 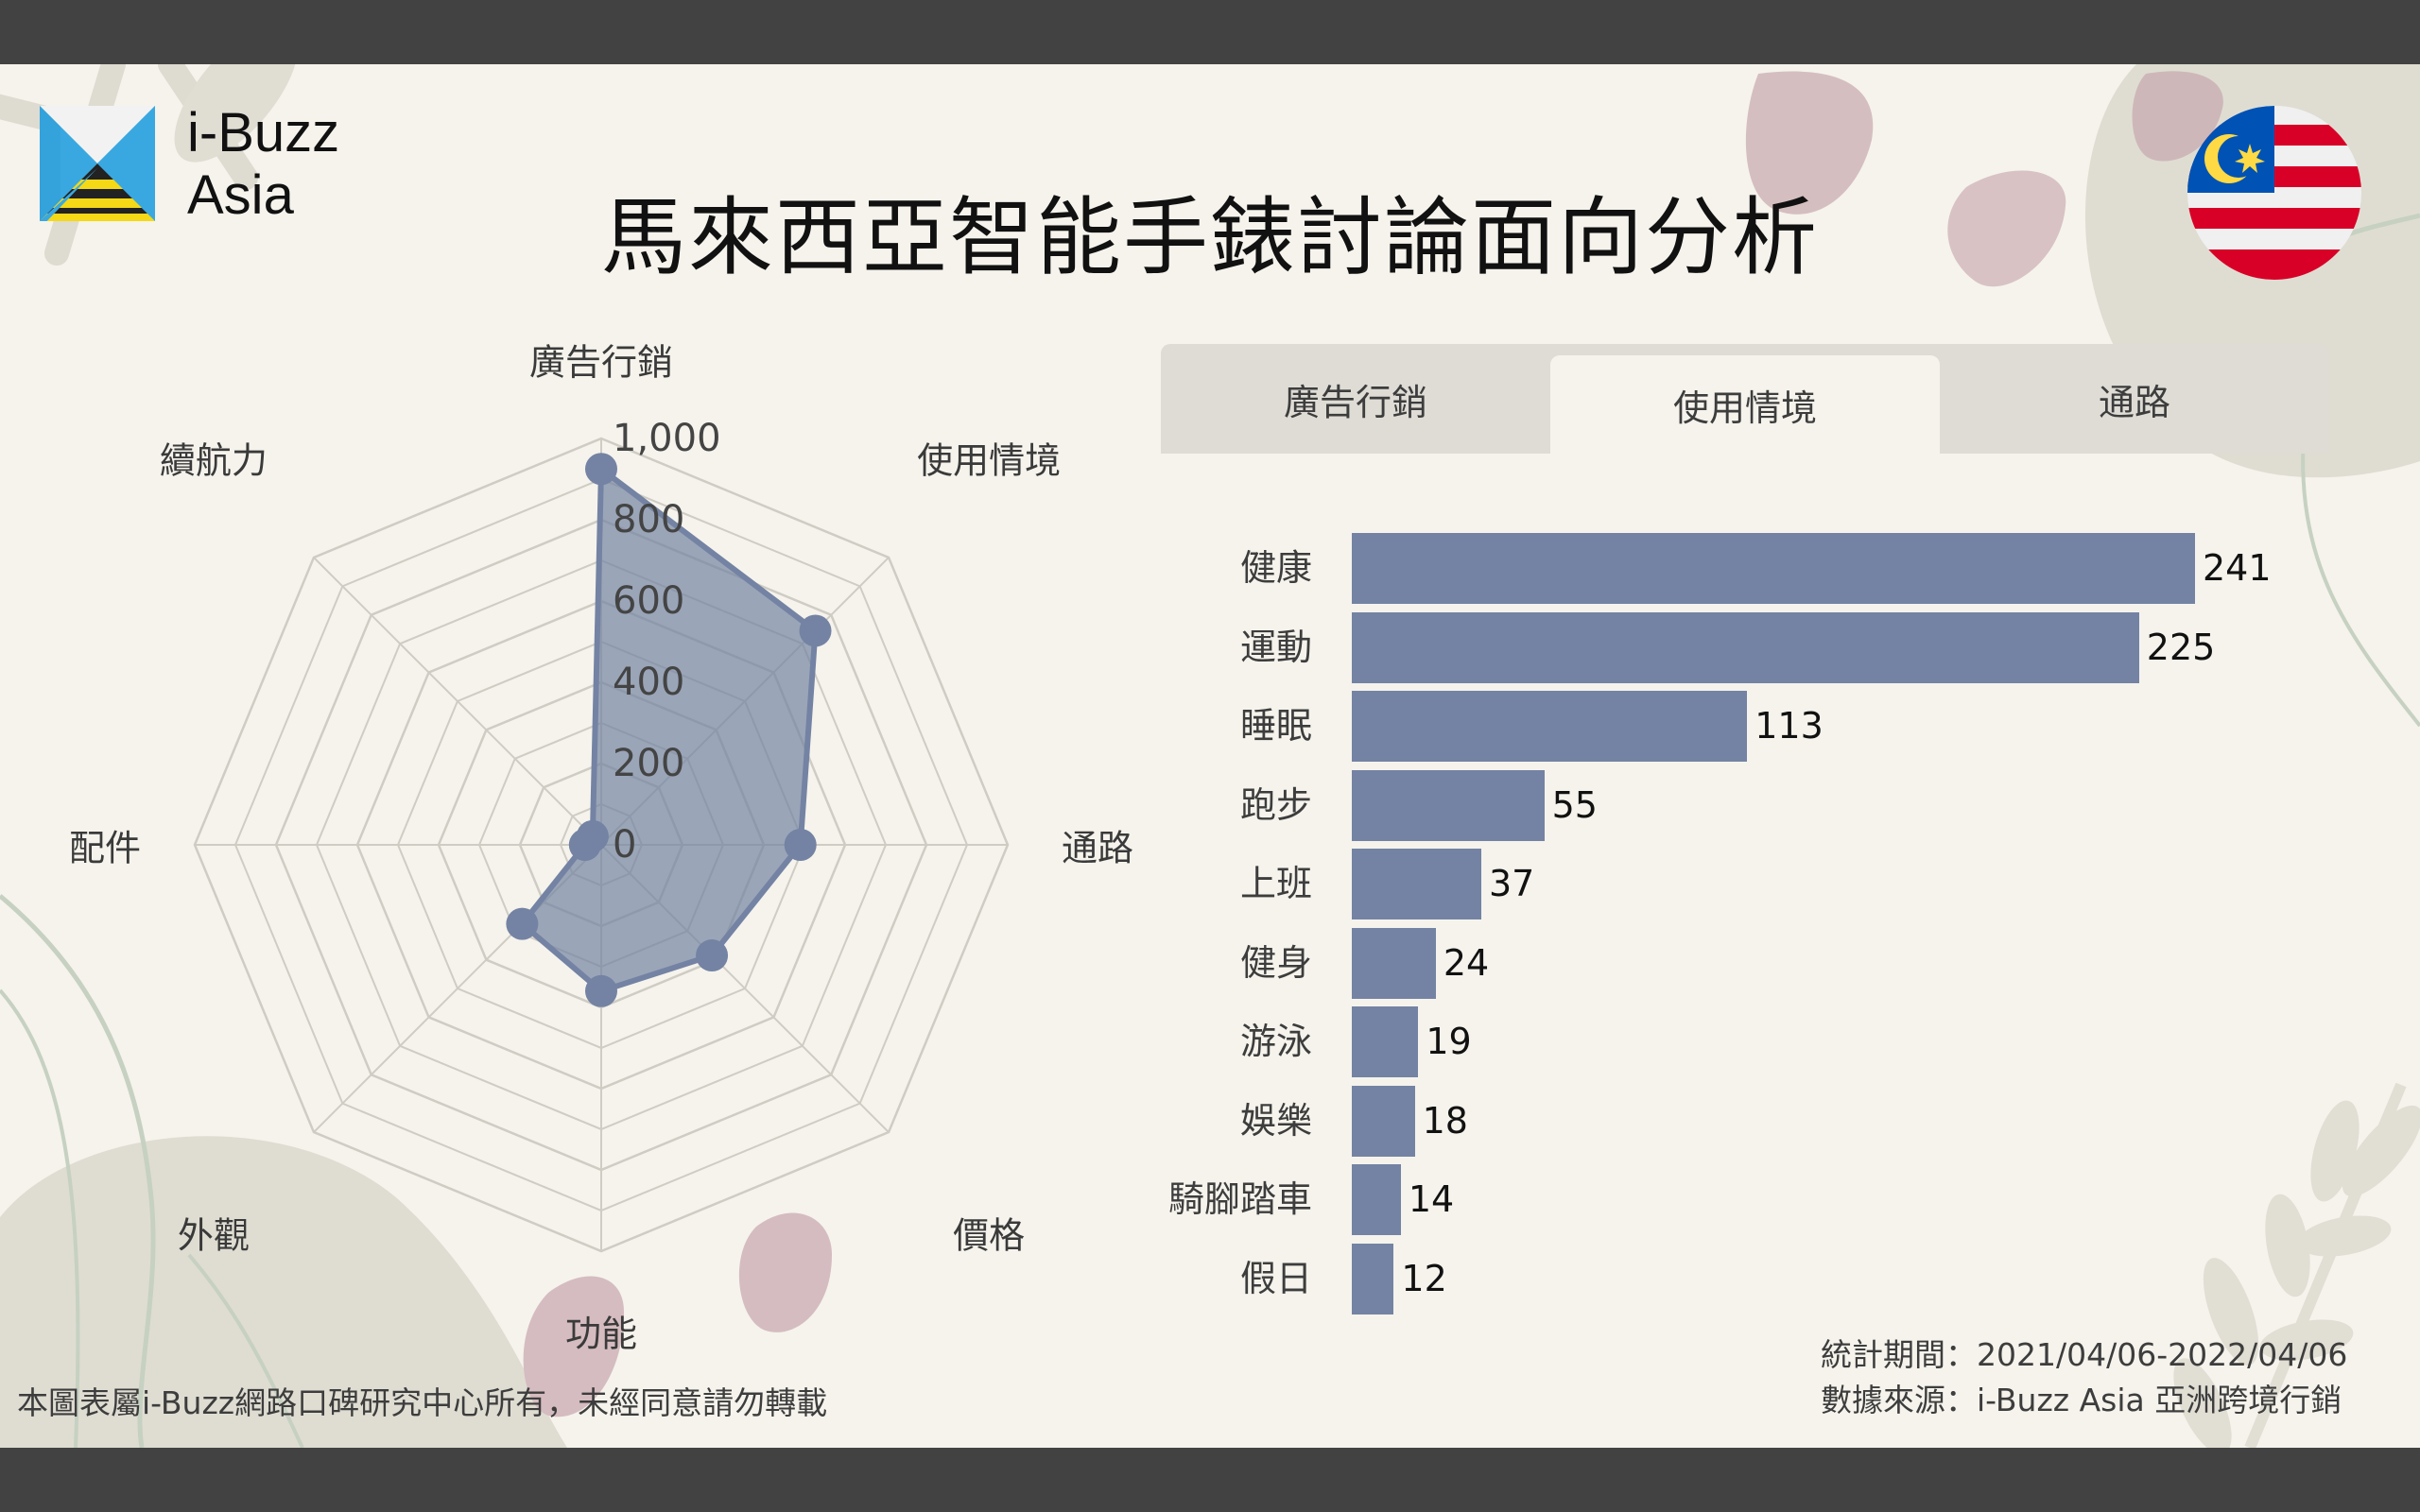 What do you see at coordinates (601, 362) in the screenshot?
I see `radar-axis-label: 廣告行銷` at bounding box center [601, 362].